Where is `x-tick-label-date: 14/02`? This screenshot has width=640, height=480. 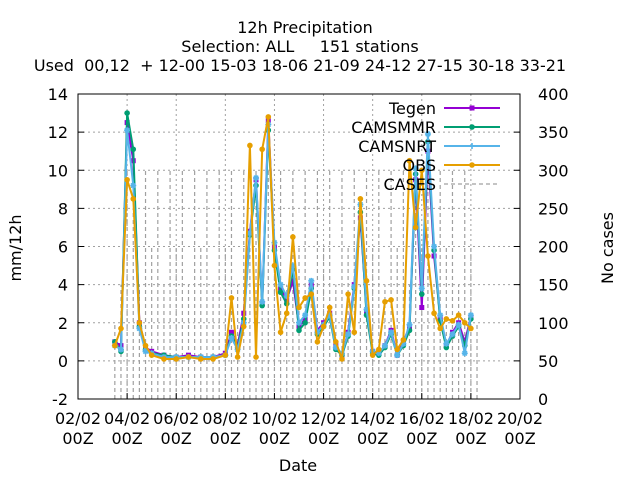
x-tick-label-date: 14/02 is located at coordinates (373, 418).